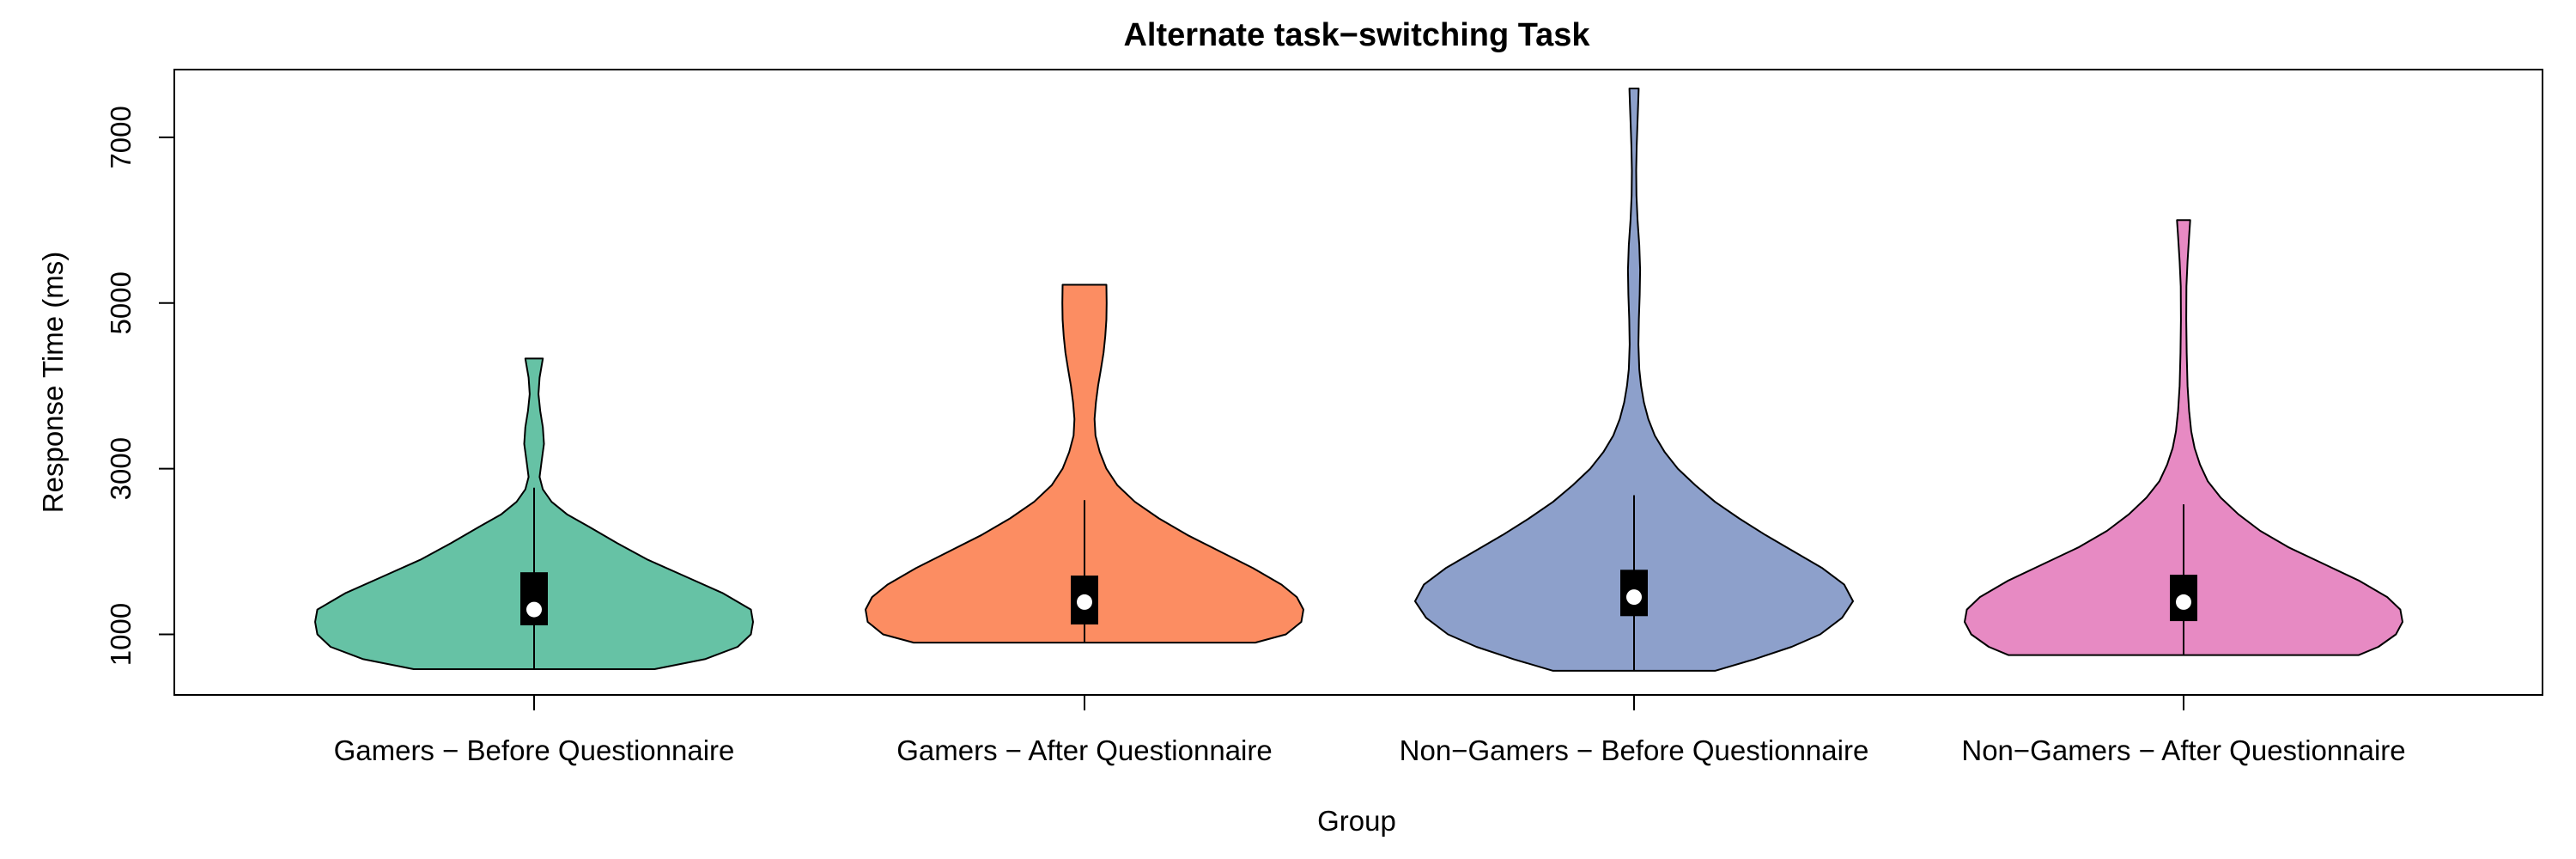  Describe the element at coordinates (1356, 35) in the screenshot. I see `chart-title: Alternate task−switching Task` at that location.